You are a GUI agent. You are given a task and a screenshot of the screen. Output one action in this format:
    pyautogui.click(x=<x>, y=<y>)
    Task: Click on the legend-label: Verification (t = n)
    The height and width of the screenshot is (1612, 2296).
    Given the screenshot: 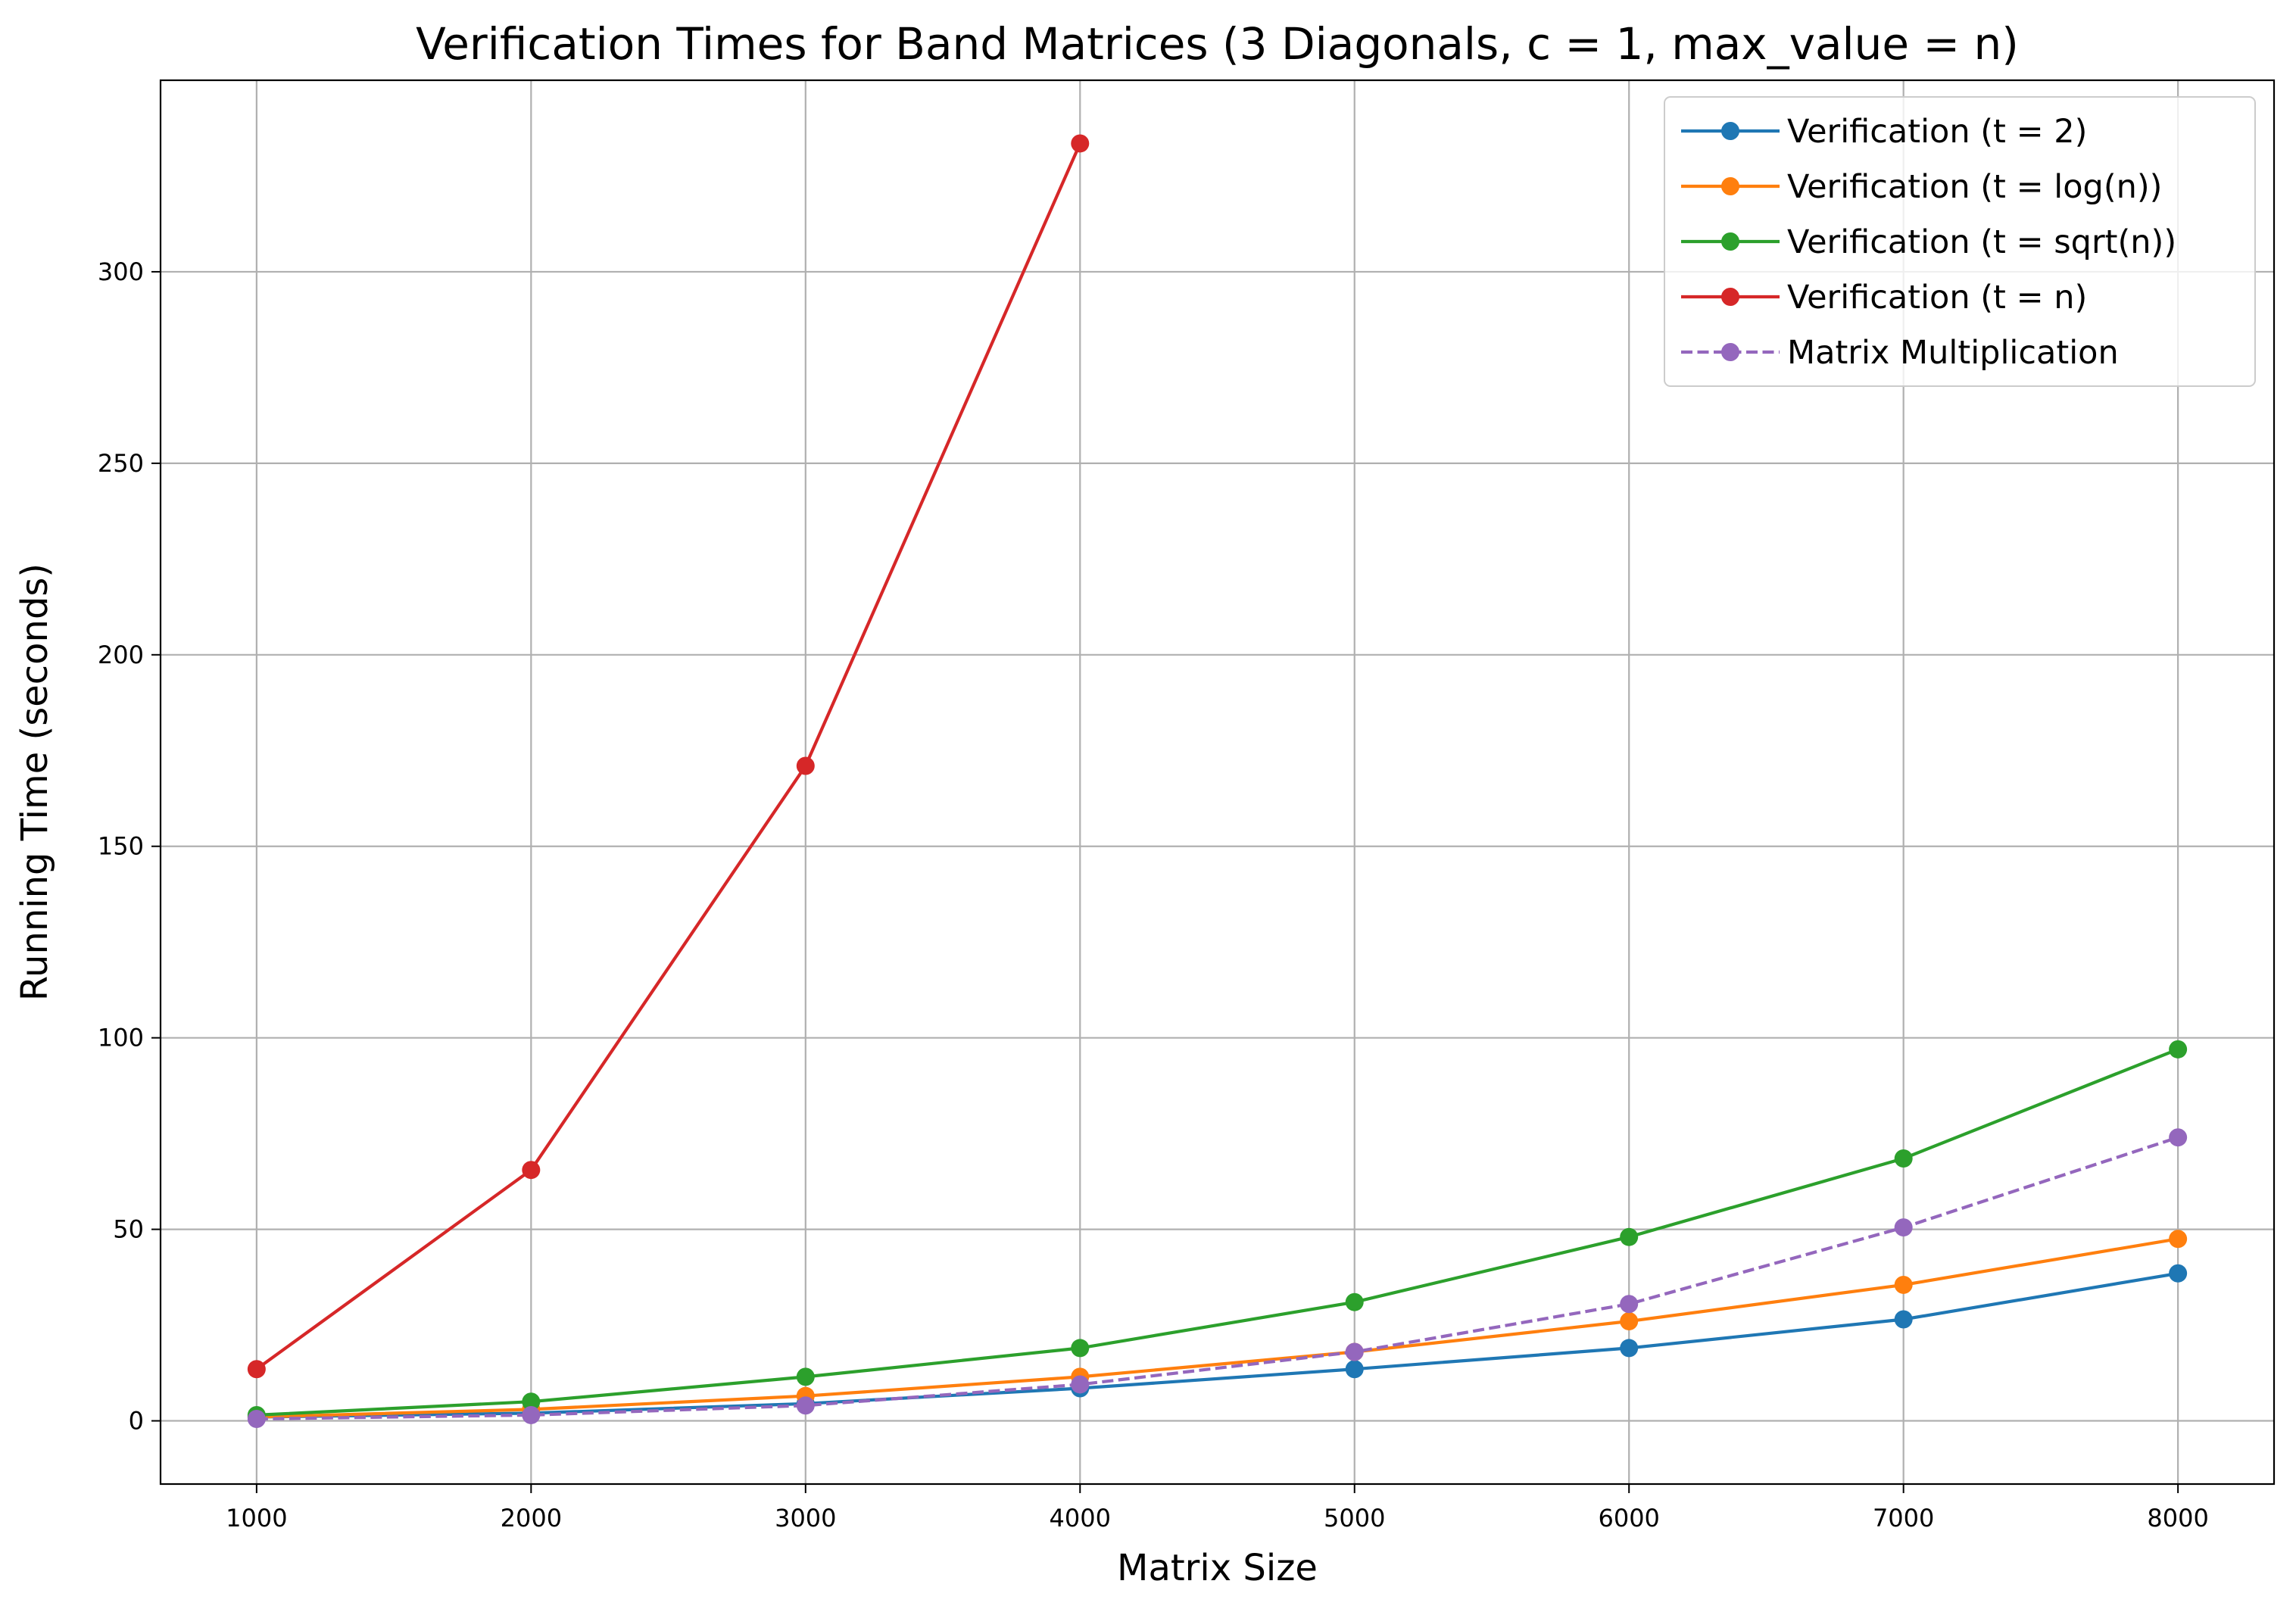 What is the action you would take?
    pyautogui.click(x=1937, y=297)
    